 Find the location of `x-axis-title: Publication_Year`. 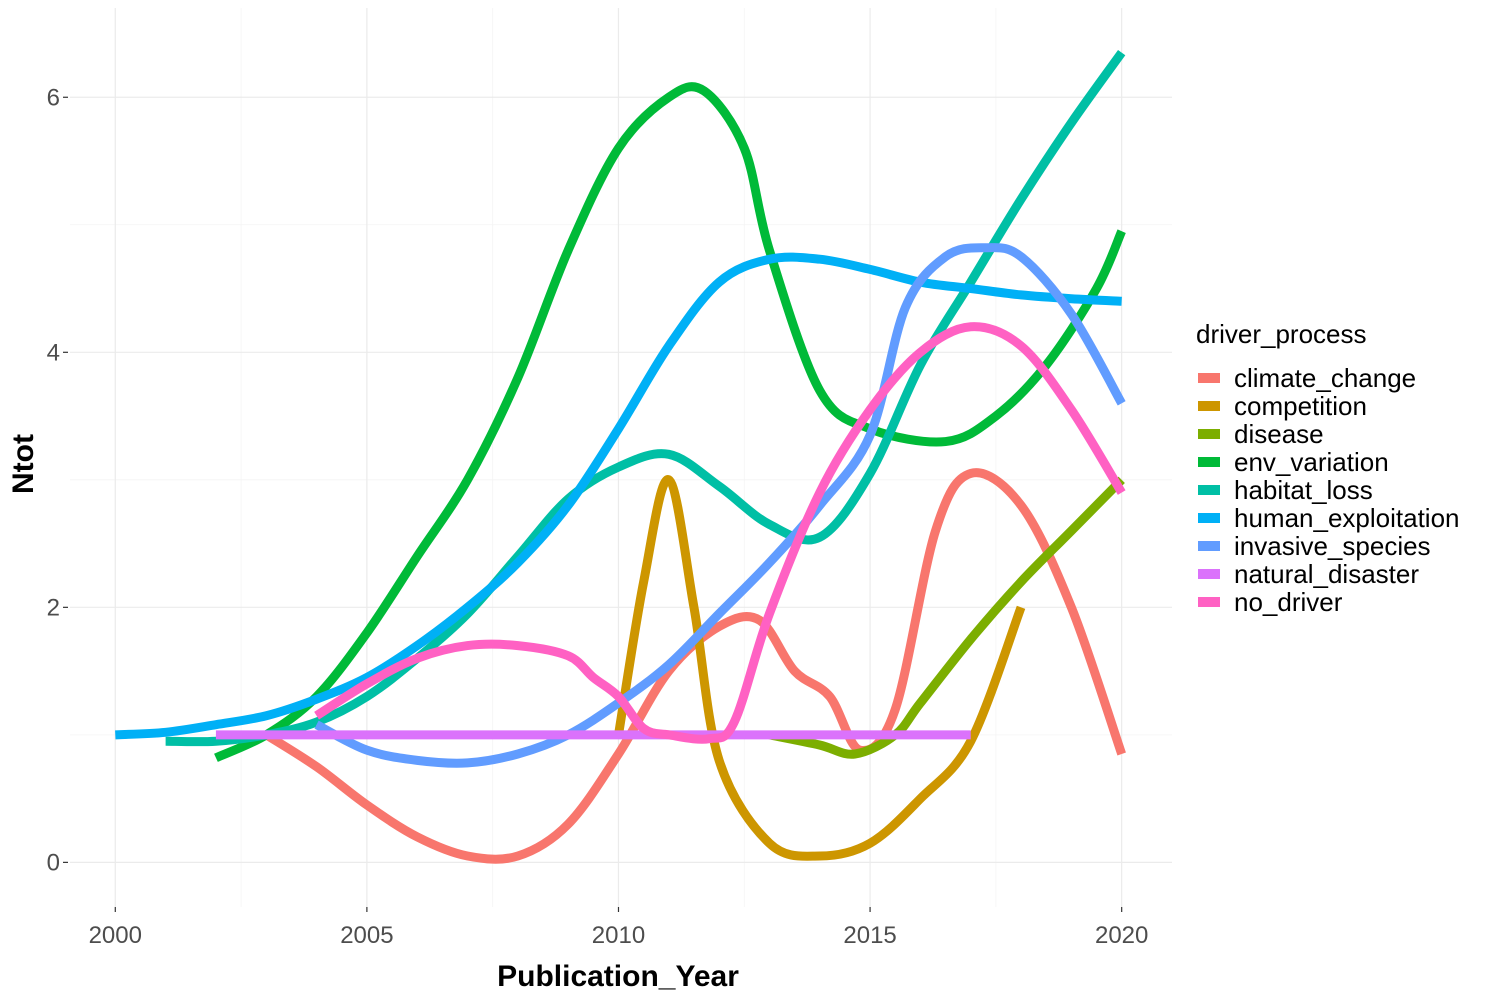

x-axis-title: Publication_Year is located at coordinates (618, 976).